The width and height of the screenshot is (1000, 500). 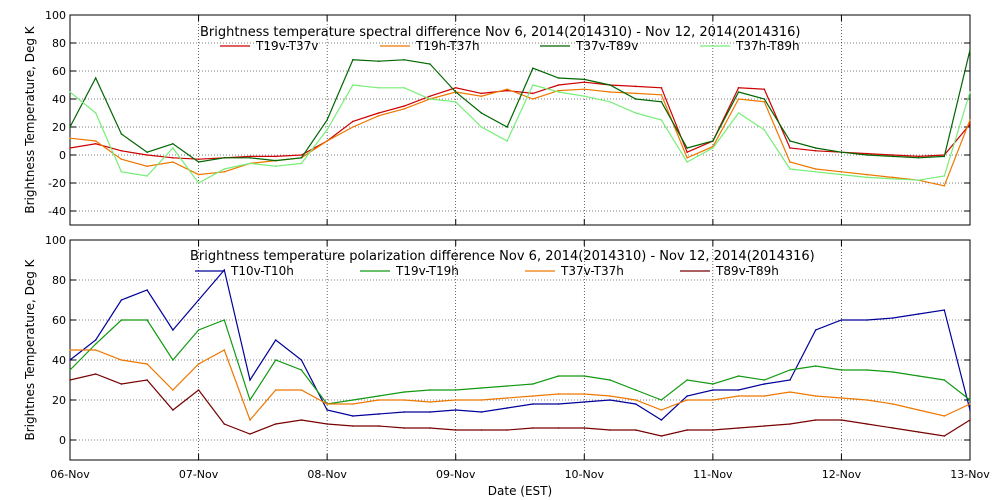 What do you see at coordinates (447, 46) in the screenshot?
I see `legend-label-T19h-T37h: T19h-T37h` at bounding box center [447, 46].